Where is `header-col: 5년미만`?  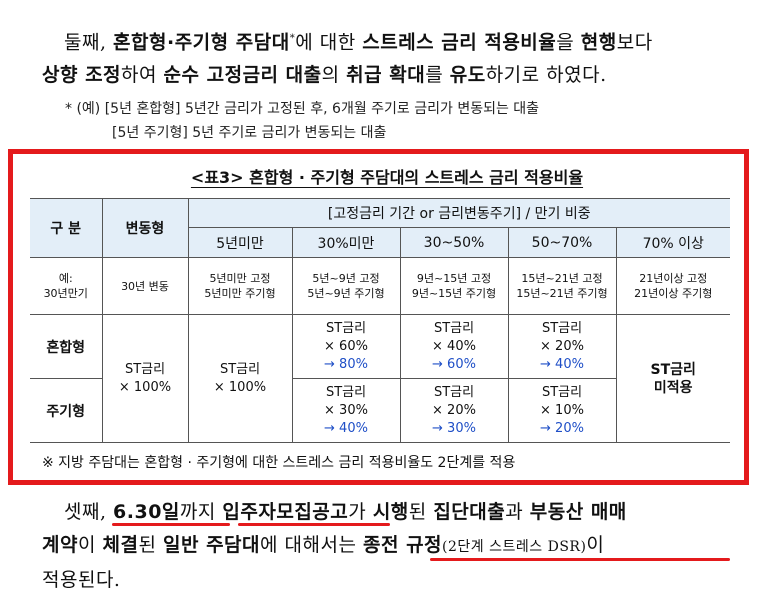
header-col: 5년미만 is located at coordinates (240, 242).